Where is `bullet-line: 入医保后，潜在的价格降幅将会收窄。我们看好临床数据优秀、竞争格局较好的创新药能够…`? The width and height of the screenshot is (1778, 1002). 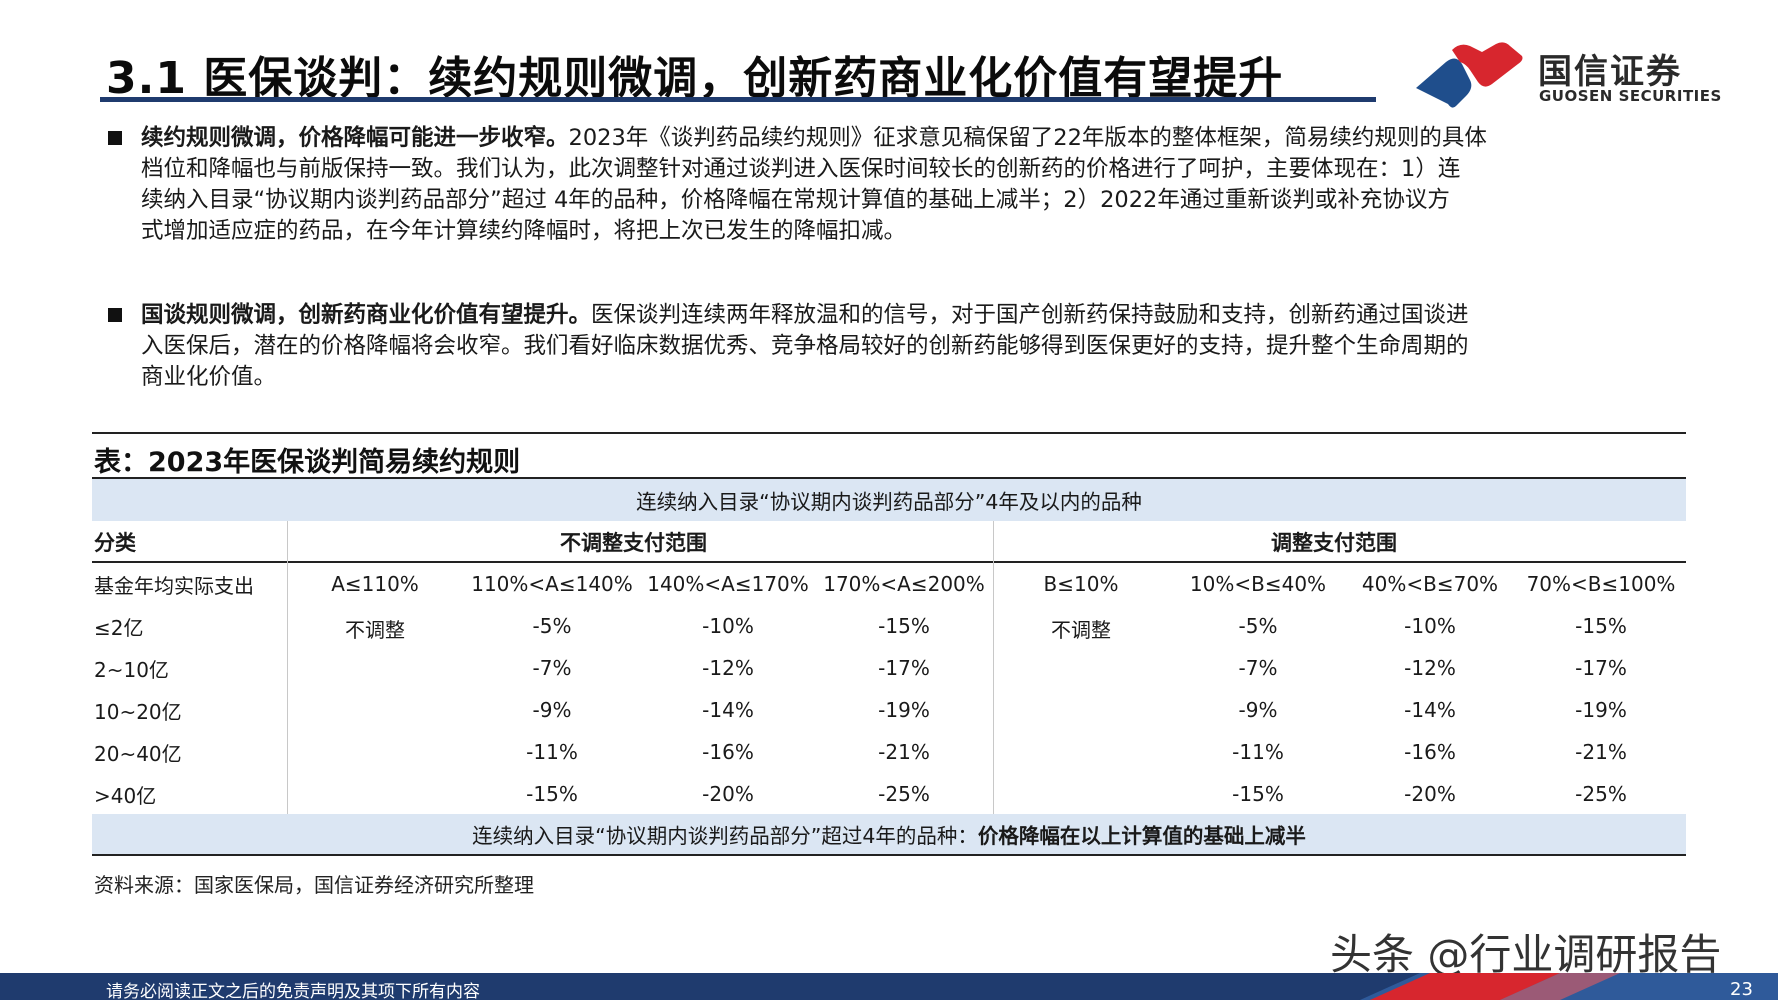
bullet-line: 入医保后，潜在的价格降幅将会收窄。我们看好临床数据优秀、竞争格局较好的创新药能够… is located at coordinates (805, 346).